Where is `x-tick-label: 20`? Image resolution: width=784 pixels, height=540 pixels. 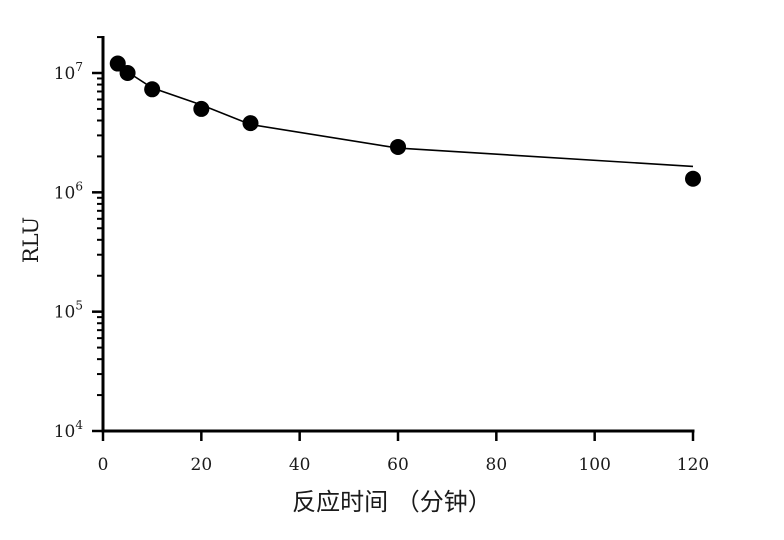
x-tick-label: 20 is located at coordinates (202, 465).